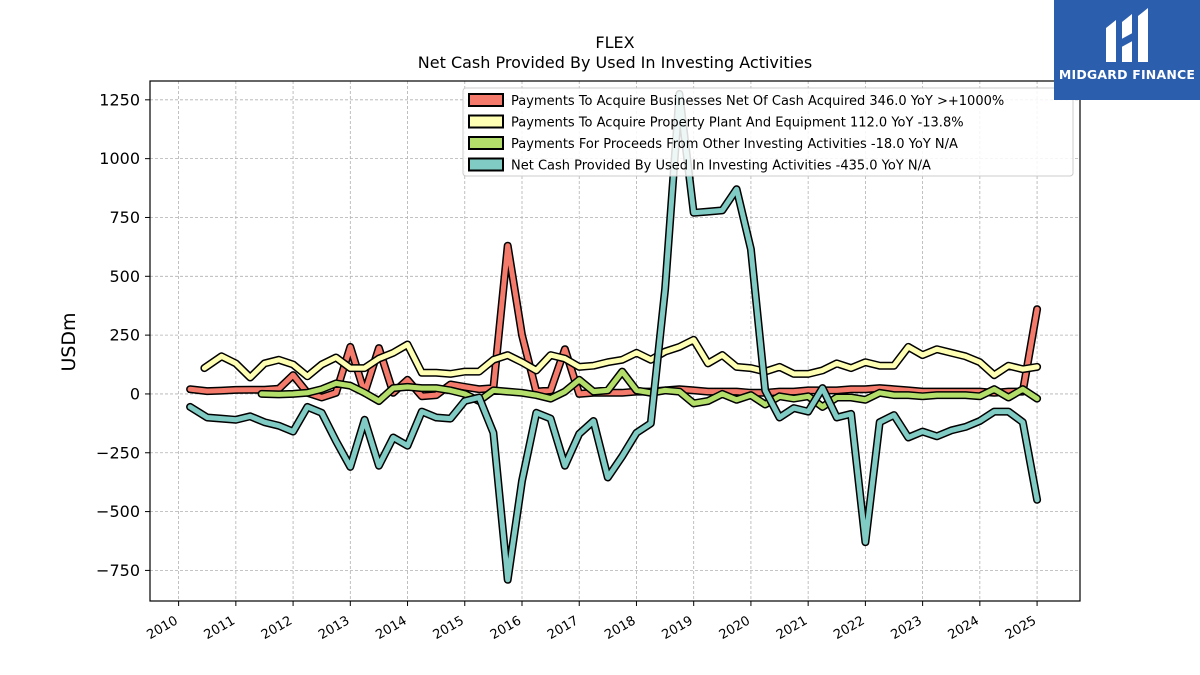 Image resolution: width=1200 pixels, height=675 pixels. Describe the element at coordinates (563, 628) in the screenshot. I see `x-tick-label: 2017` at that location.